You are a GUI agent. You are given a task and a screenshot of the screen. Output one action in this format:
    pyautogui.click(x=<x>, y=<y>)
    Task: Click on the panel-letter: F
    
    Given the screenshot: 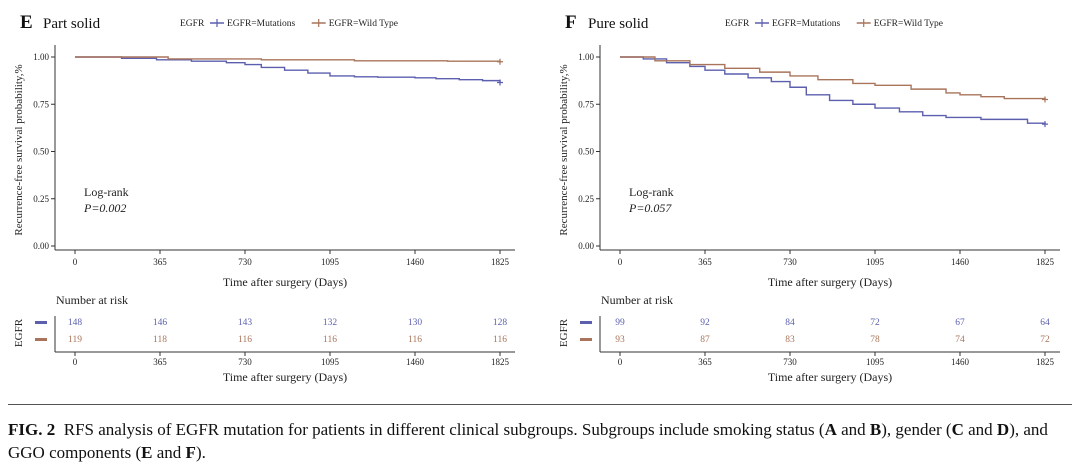 What is the action you would take?
    pyautogui.click(x=571, y=22)
    